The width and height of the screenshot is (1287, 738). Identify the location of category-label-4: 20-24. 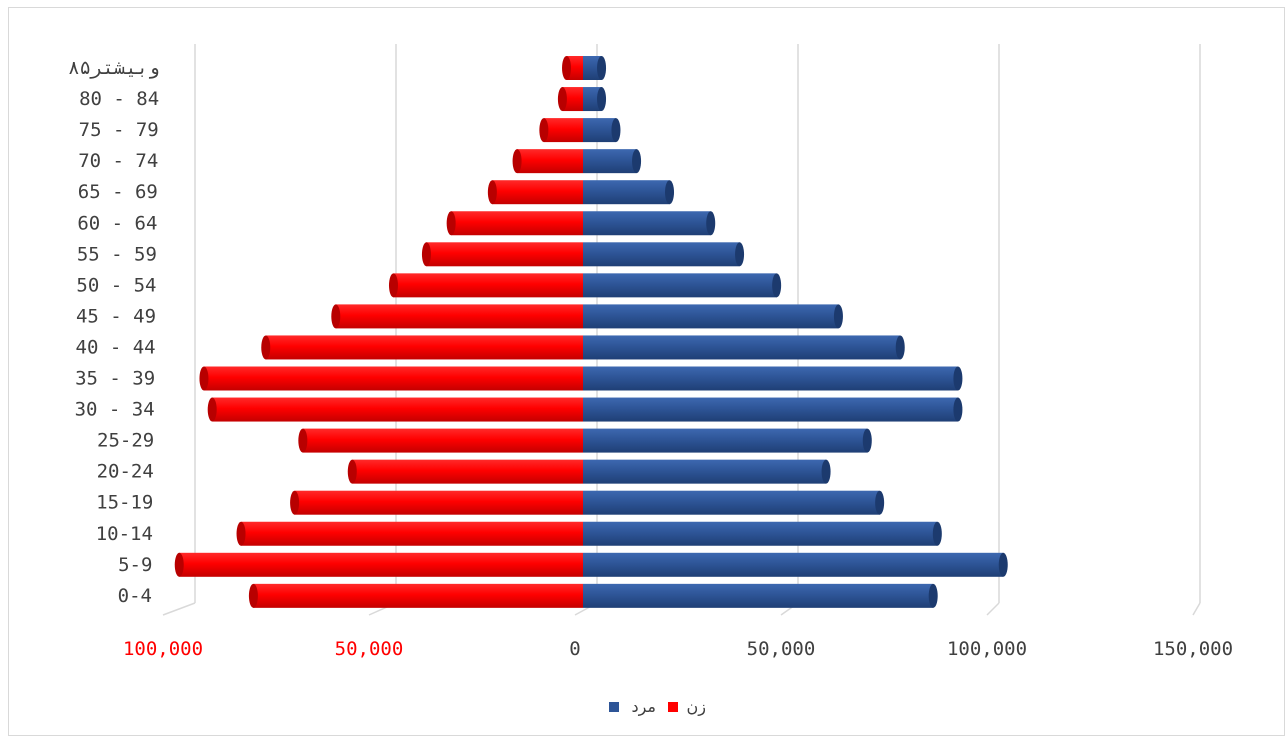
(125, 472).